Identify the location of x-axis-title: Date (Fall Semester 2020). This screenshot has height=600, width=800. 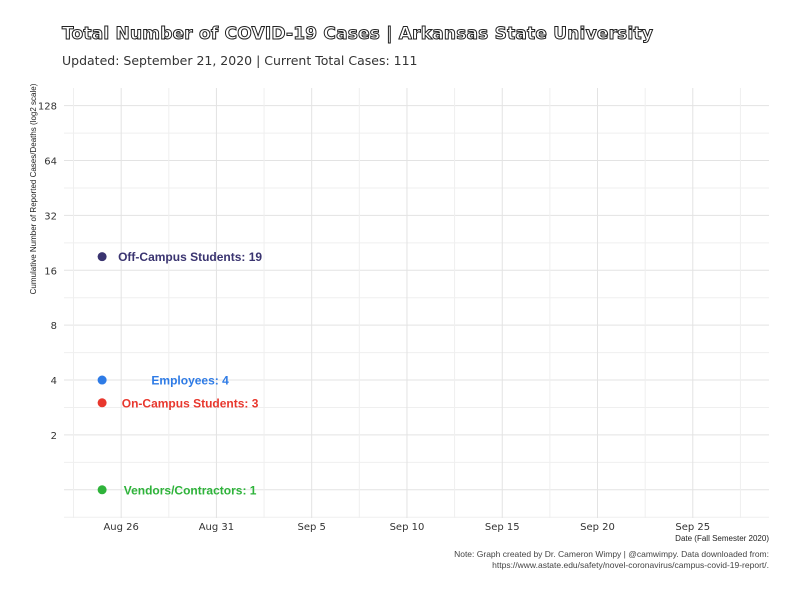
(722, 538).